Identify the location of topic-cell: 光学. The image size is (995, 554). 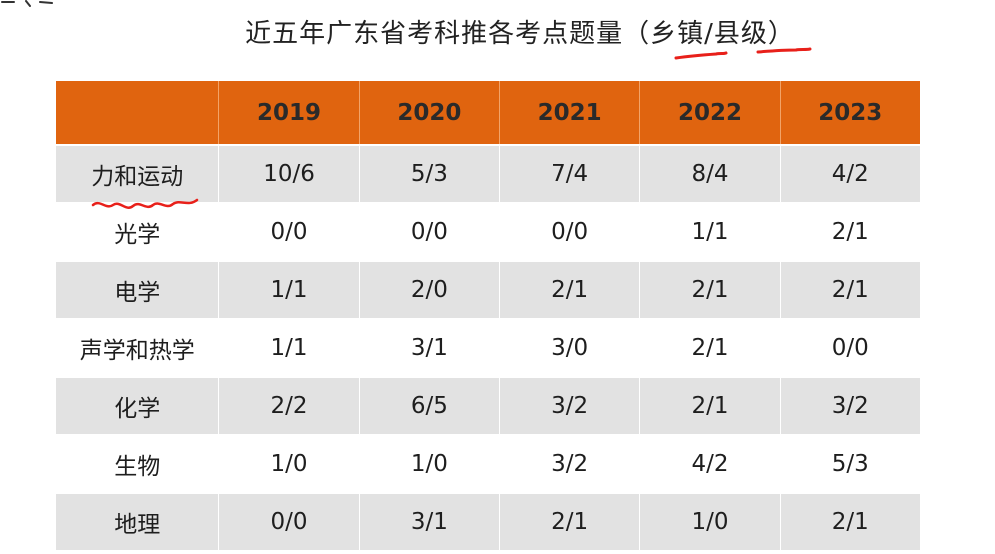
(137, 231).